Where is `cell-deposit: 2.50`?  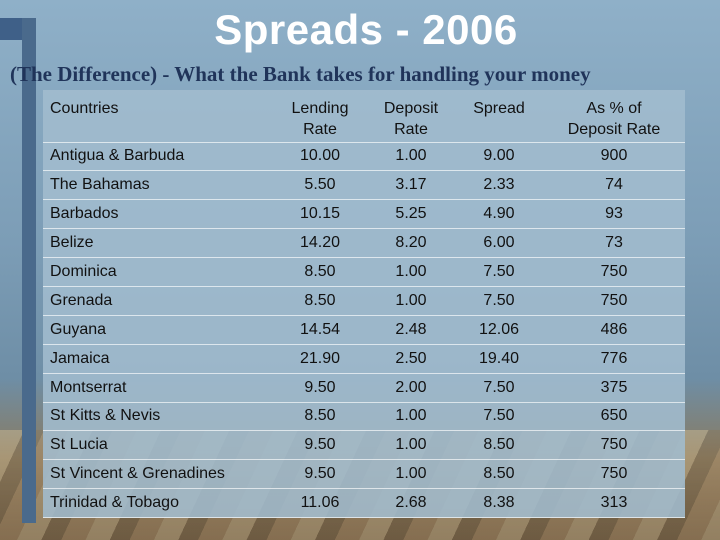 cell-deposit: 2.50 is located at coordinates (411, 359).